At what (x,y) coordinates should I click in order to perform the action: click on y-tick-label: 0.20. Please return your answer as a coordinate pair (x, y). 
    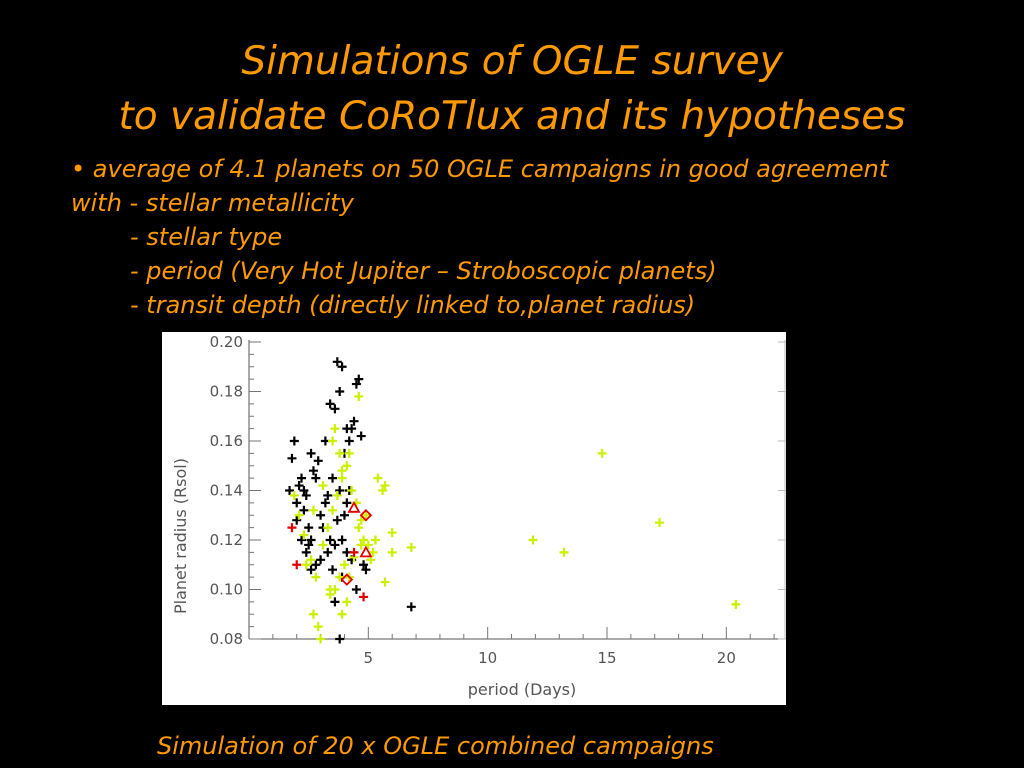
    Looking at the image, I should click on (226, 342).